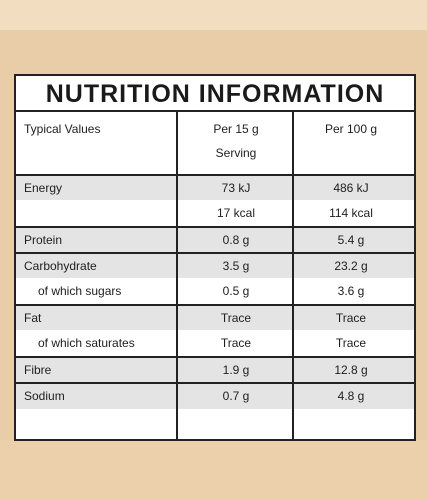 The image size is (427, 500). I want to click on background-top, so click(213, 15).